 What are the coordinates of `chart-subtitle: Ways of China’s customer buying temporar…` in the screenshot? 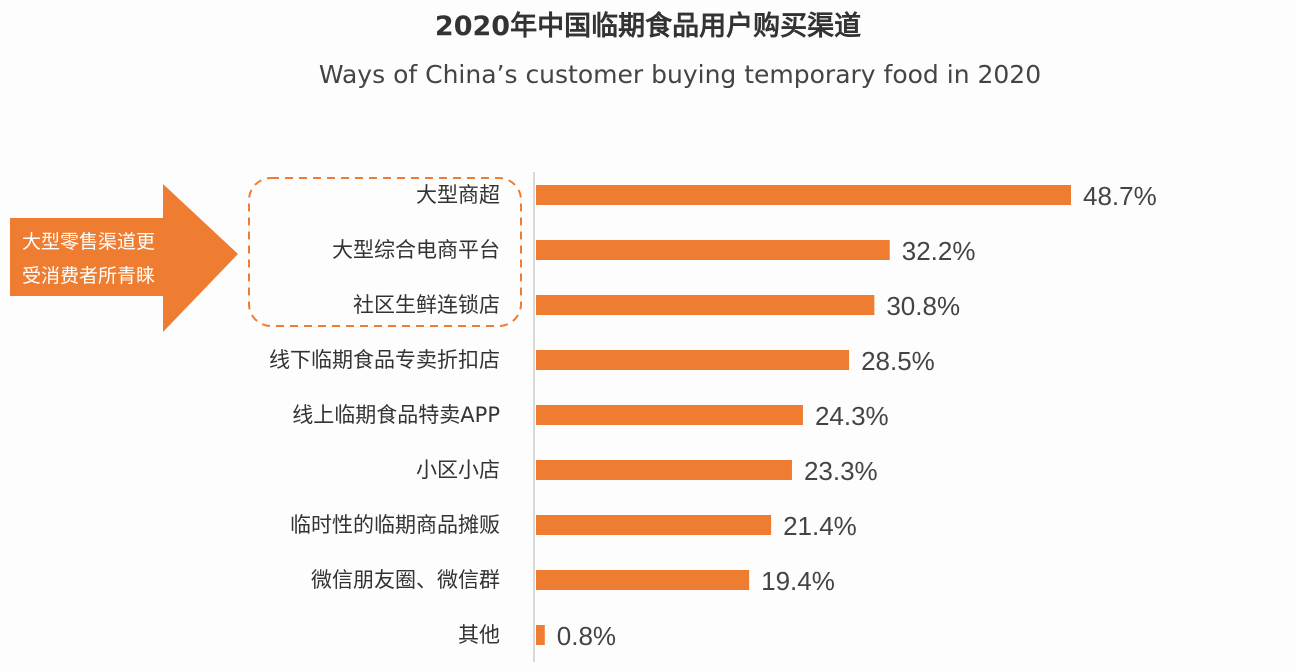 It's located at (680, 74).